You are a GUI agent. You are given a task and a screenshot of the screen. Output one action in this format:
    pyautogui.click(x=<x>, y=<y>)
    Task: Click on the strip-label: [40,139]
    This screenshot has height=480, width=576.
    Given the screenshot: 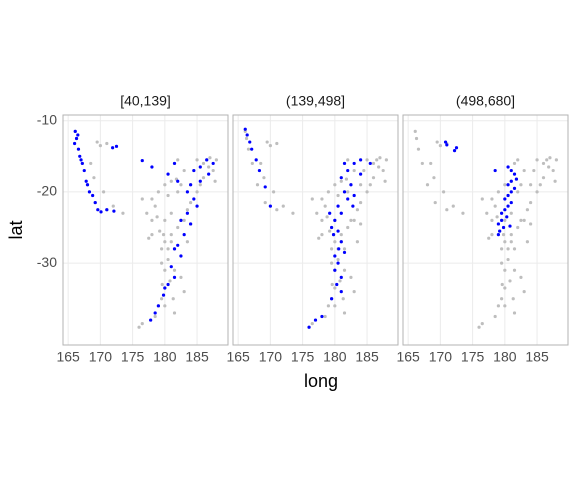 What is the action you would take?
    pyautogui.click(x=145, y=101)
    